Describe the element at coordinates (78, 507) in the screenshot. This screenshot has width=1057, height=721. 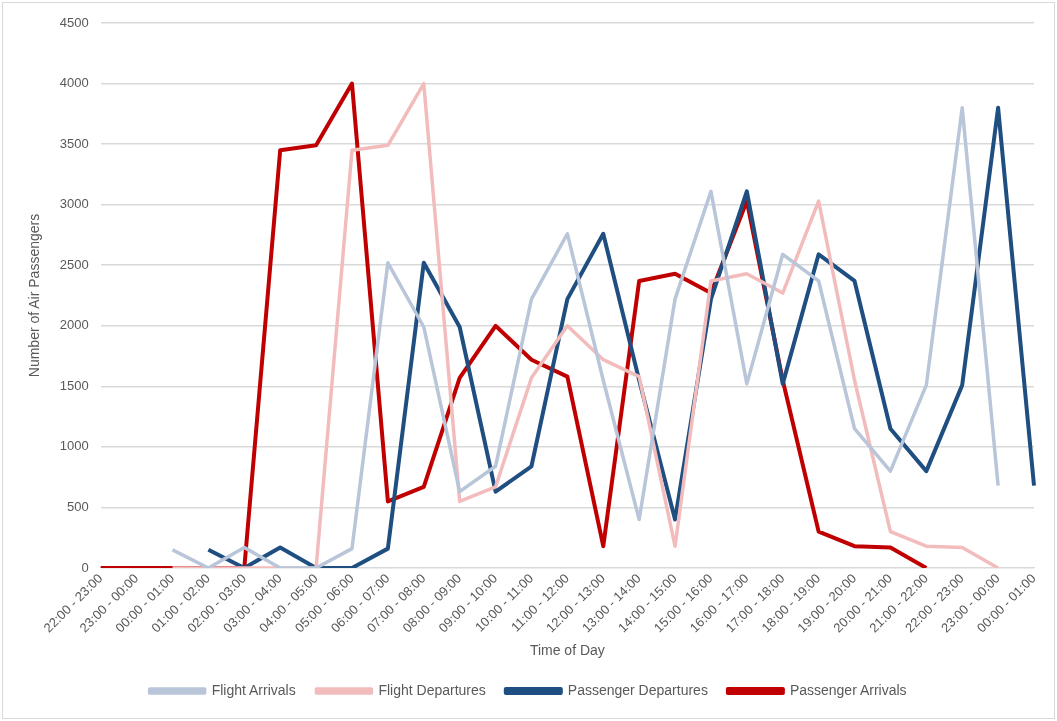
I see `y-tick-label: 500` at that location.